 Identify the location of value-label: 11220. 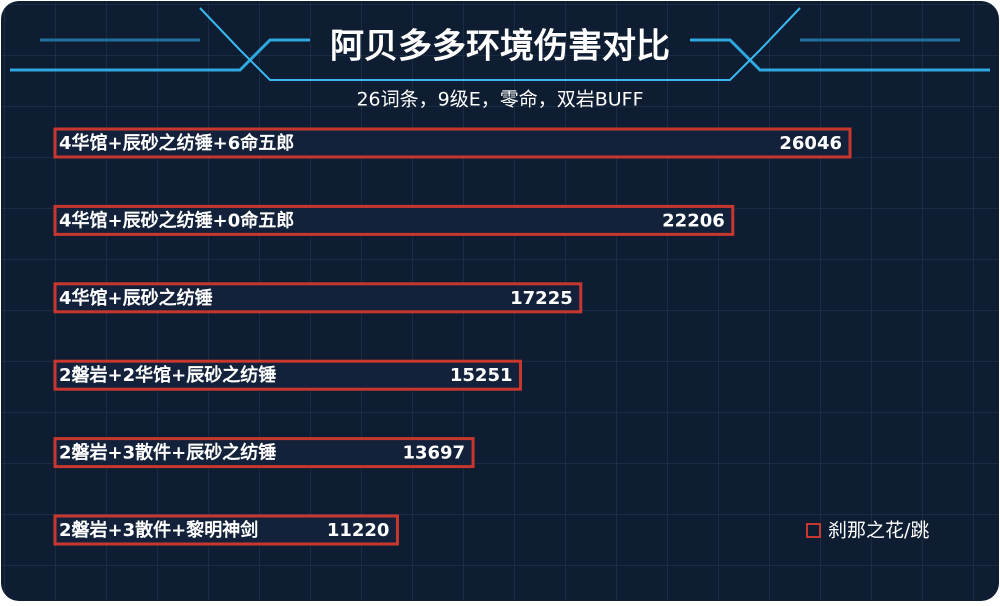
(358, 530).